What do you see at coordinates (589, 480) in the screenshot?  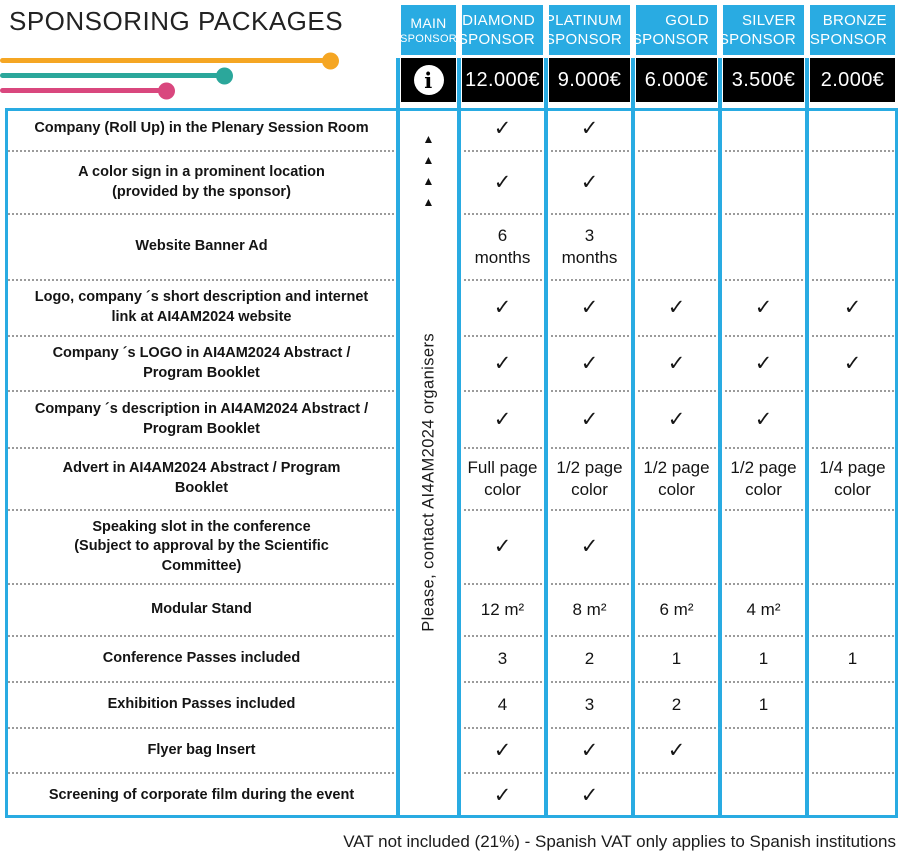 I see `package-cell-platinum: 1/2 page color` at bounding box center [589, 480].